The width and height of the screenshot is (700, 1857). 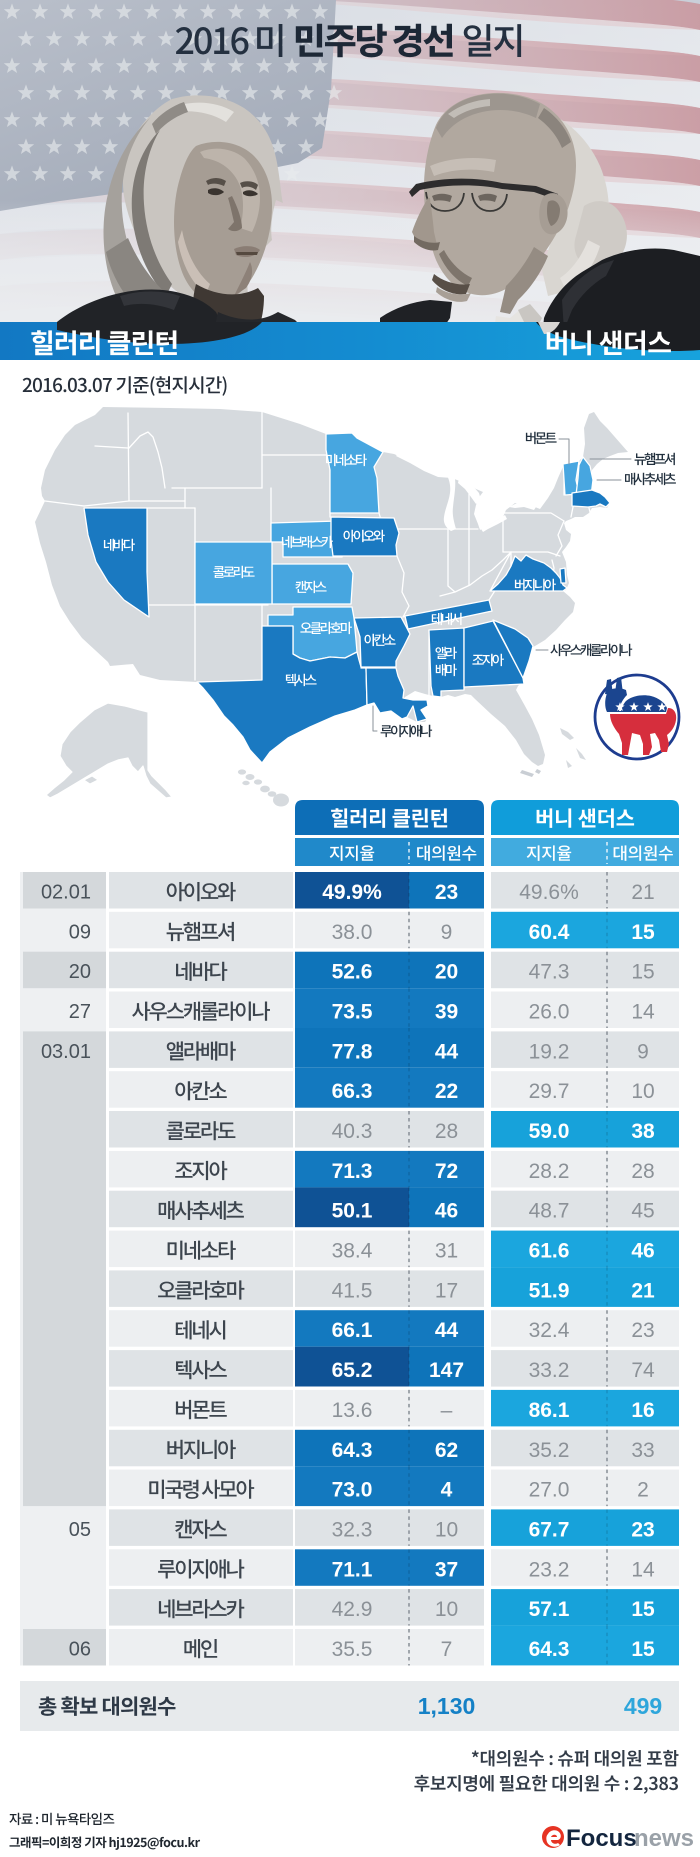 What do you see at coordinates (352, 1012) in the screenshot?
I see `svg-text: 73.5` at bounding box center [352, 1012].